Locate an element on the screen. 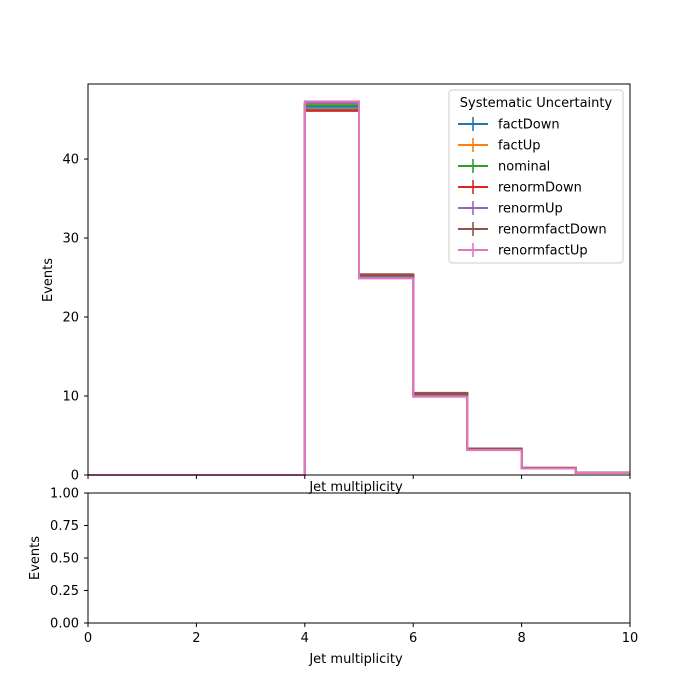  bottom-y-tick-label: 0.25 is located at coordinates (64, 591).